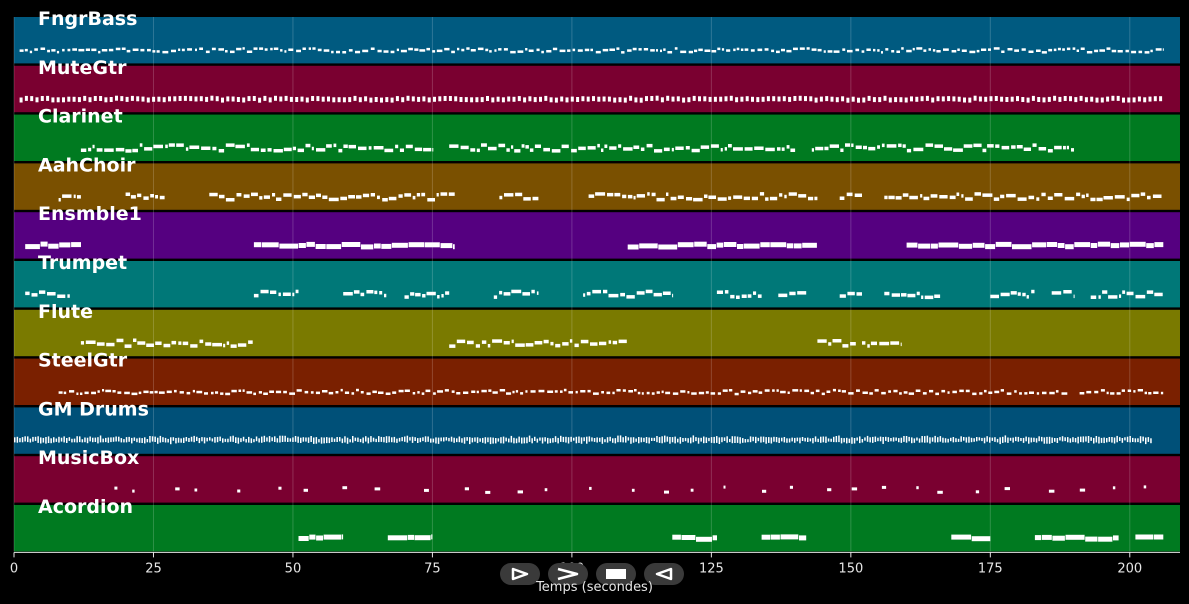 Image resolution: width=1189 pixels, height=604 pixels. Describe the element at coordinates (520, 574) in the screenshot. I see `play-button` at that location.